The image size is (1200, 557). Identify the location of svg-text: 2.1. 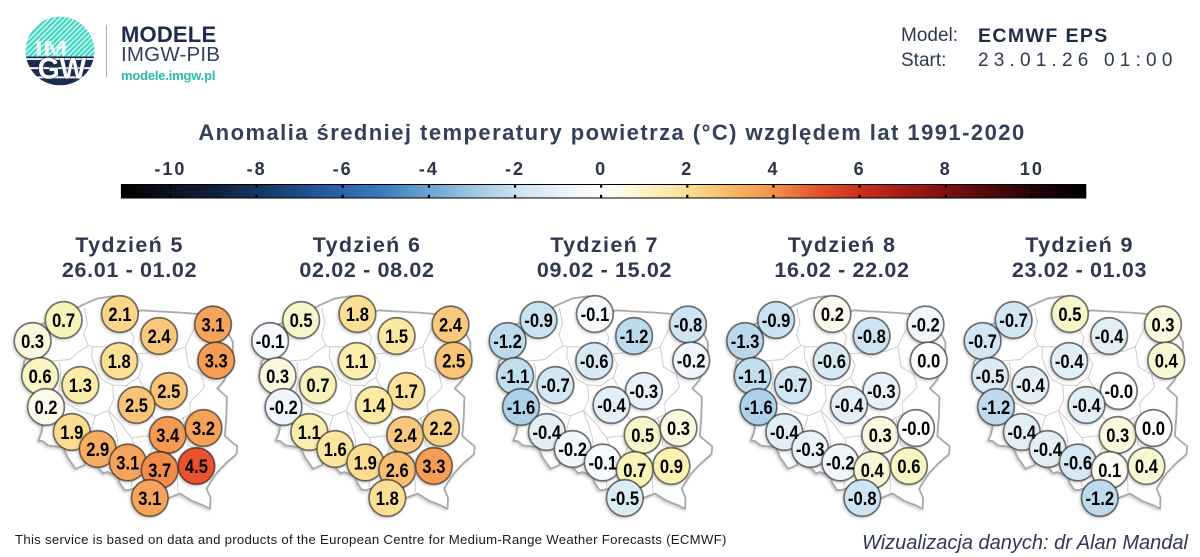
(119, 315).